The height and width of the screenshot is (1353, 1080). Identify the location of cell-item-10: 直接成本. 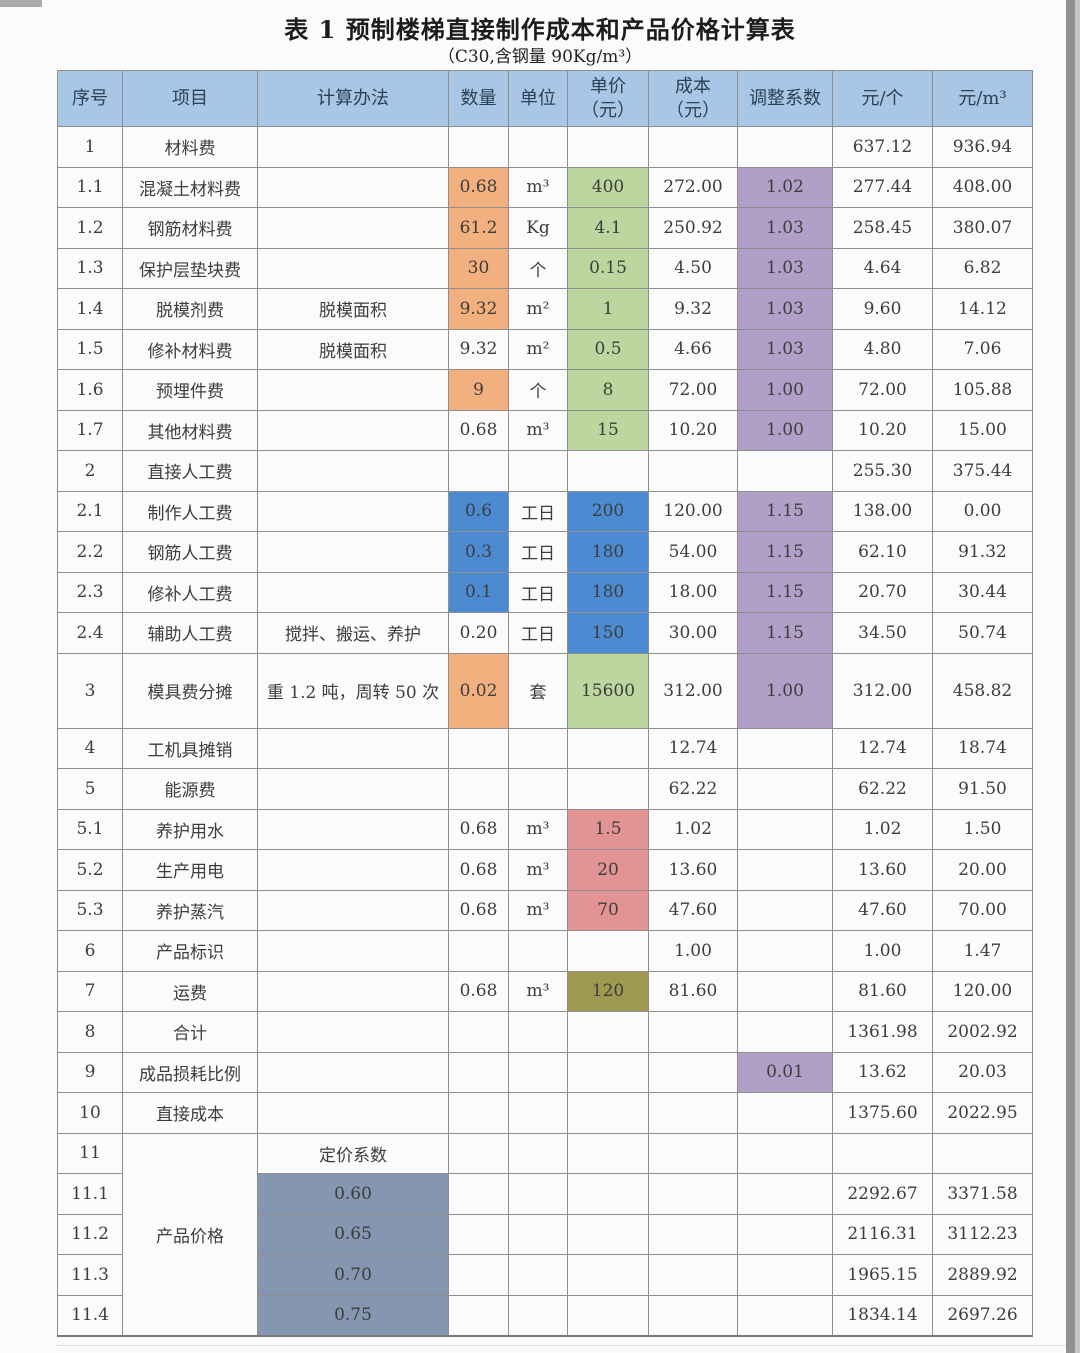
(190, 1113).